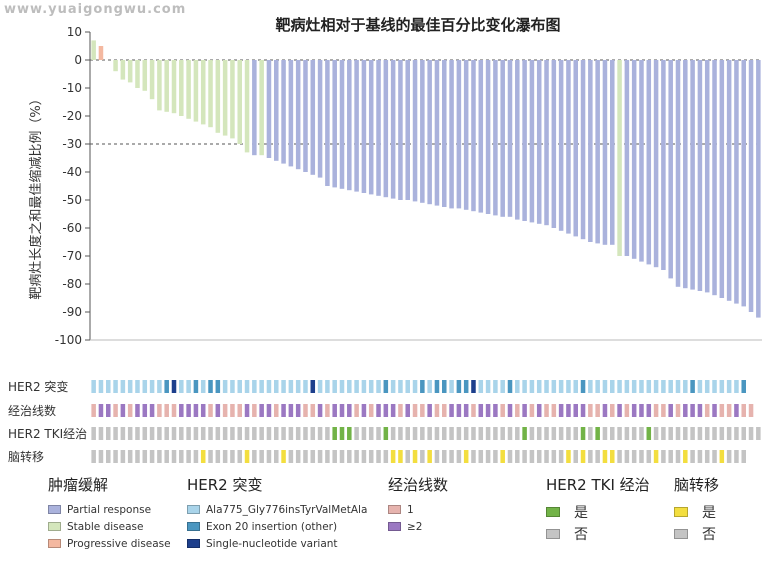 This screenshot has height=563, width=769. Describe the element at coordinates (287, 509) in the screenshot. I see `legend-label: Ala775_Gly776insTyrValMetAla` at that location.